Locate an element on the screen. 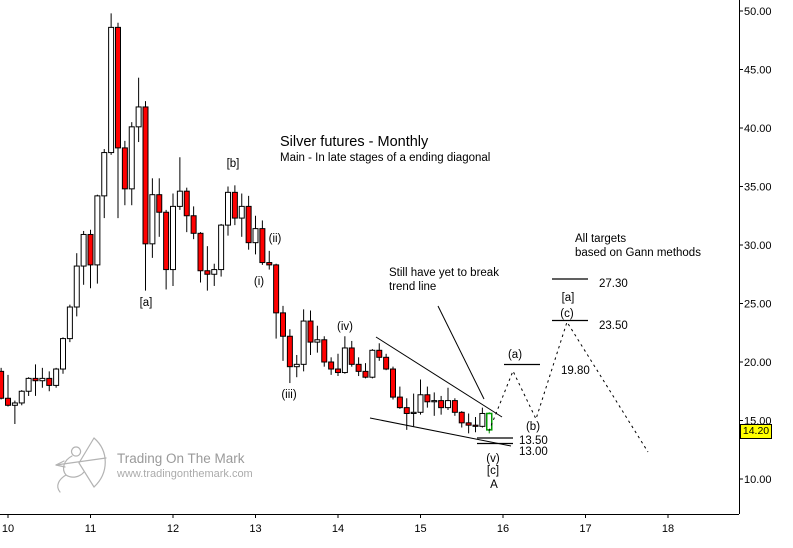 The height and width of the screenshot is (548, 793). projected-wave-path is located at coordinates (568, 386).